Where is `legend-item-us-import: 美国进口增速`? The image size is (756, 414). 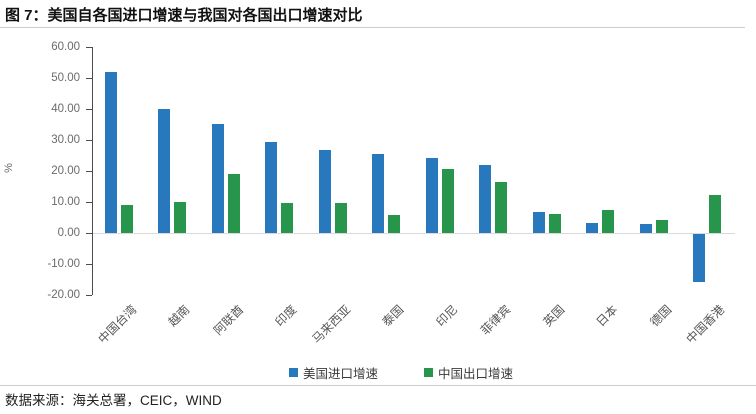
legend-item-us-import: 美国进口增速 is located at coordinates (333, 372).